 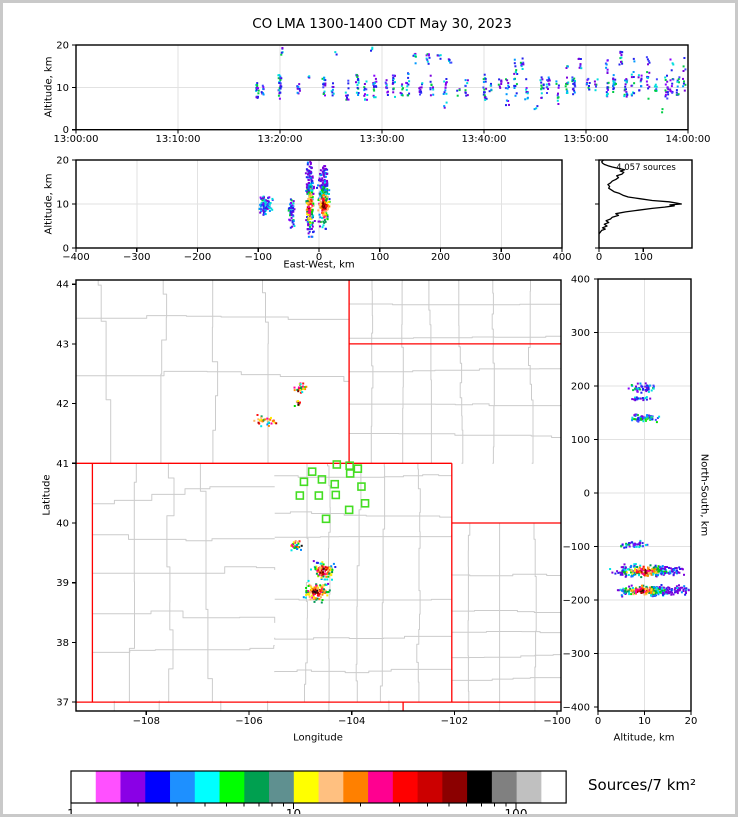 What do you see at coordinates (62, 643) in the screenshot?
I see `tick-label: 38` at bounding box center [62, 643].